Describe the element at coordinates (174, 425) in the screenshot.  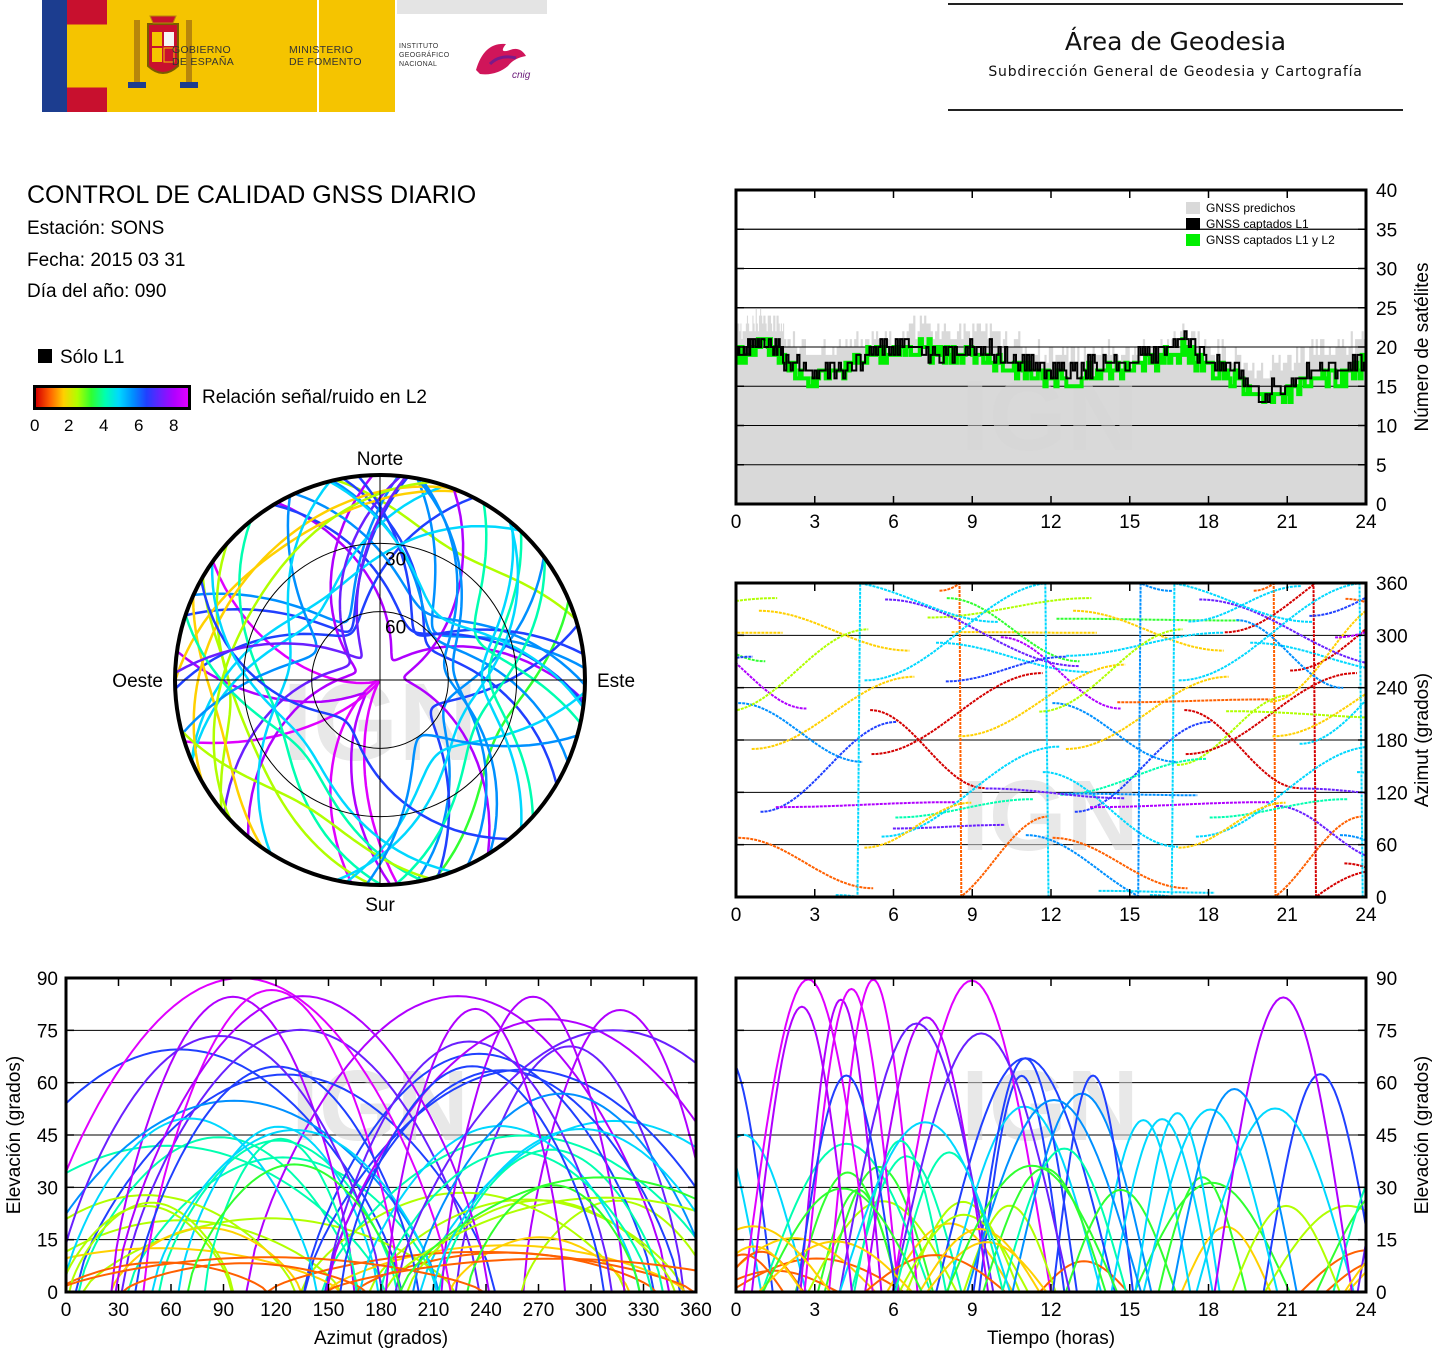
I see `snr-tick: 8` at that location.